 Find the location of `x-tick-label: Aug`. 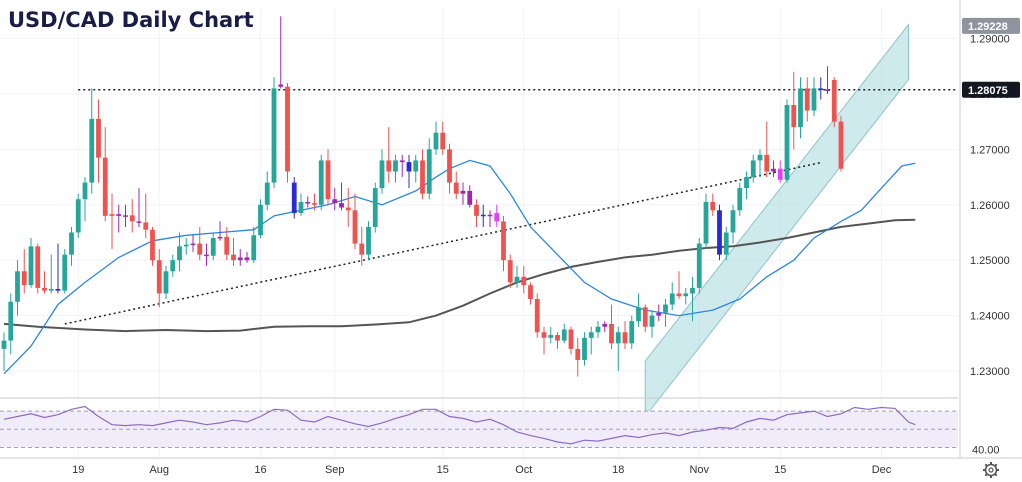

x-tick-label: Aug is located at coordinates (159, 470).